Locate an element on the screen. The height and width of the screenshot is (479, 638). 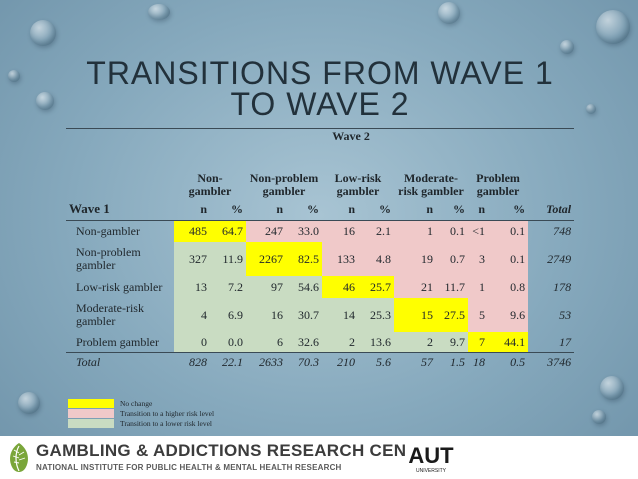
grand-total: 3746 is located at coordinates (559, 361).